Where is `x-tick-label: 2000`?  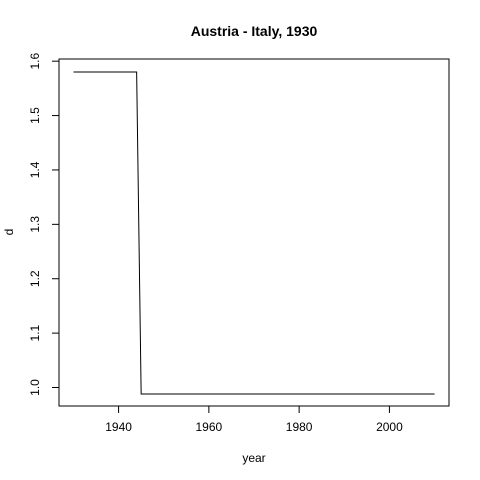 x-tick-label: 2000 is located at coordinates (389, 427).